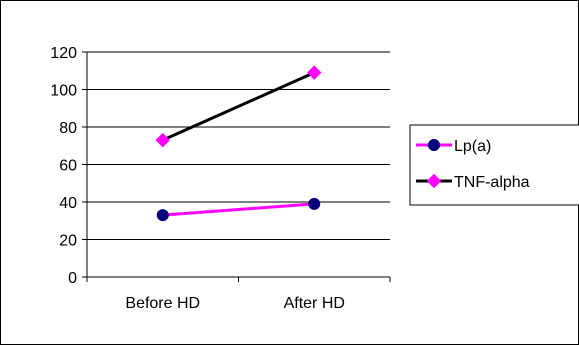 The height and width of the screenshot is (345, 579). Describe the element at coordinates (492, 182) in the screenshot. I see `legend-label: TNF-alpha` at that location.